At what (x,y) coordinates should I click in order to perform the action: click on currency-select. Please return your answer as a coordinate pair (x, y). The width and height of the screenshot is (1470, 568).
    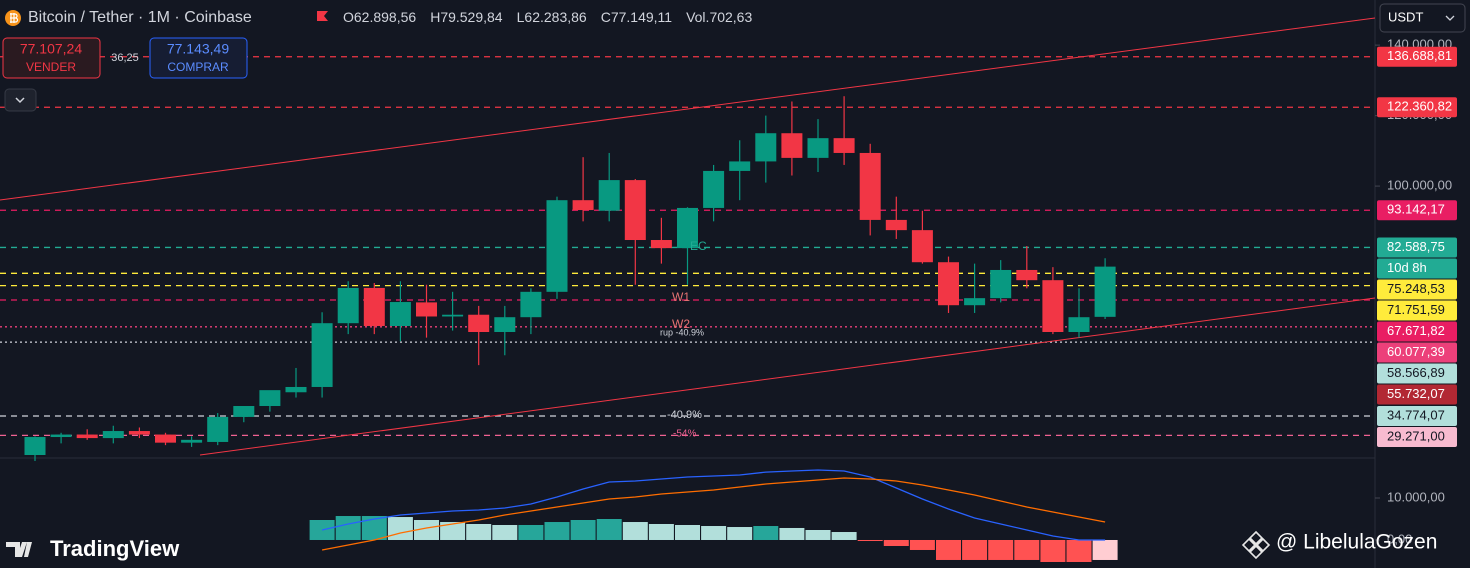
    Looking at the image, I should click on (1422, 18).